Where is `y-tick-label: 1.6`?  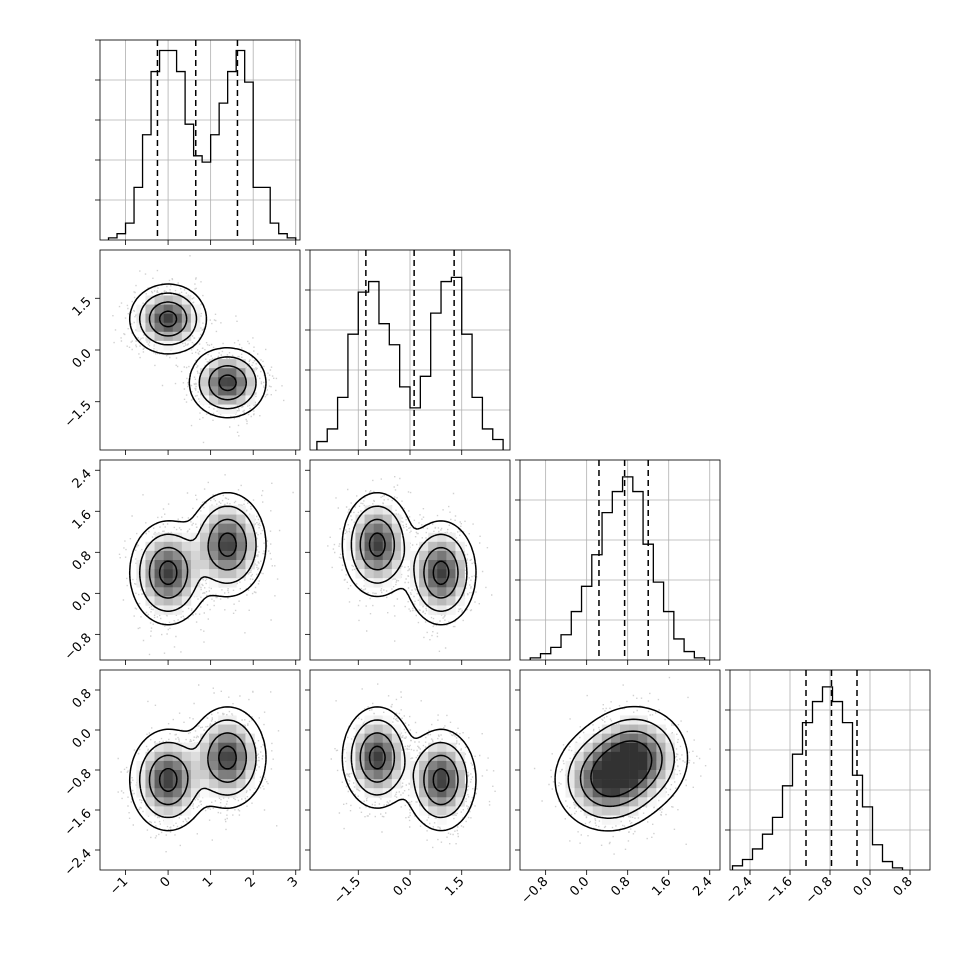 y-tick-label: 1.6 is located at coordinates (82, 520).